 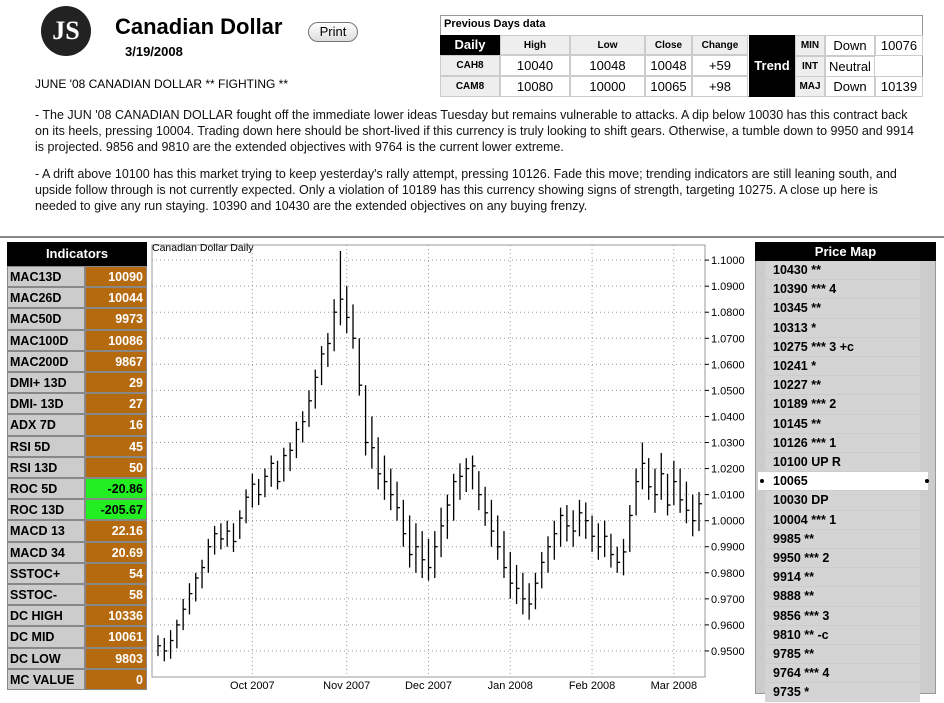 What do you see at coordinates (116, 595) in the screenshot?
I see `indicator-value: 58` at bounding box center [116, 595].